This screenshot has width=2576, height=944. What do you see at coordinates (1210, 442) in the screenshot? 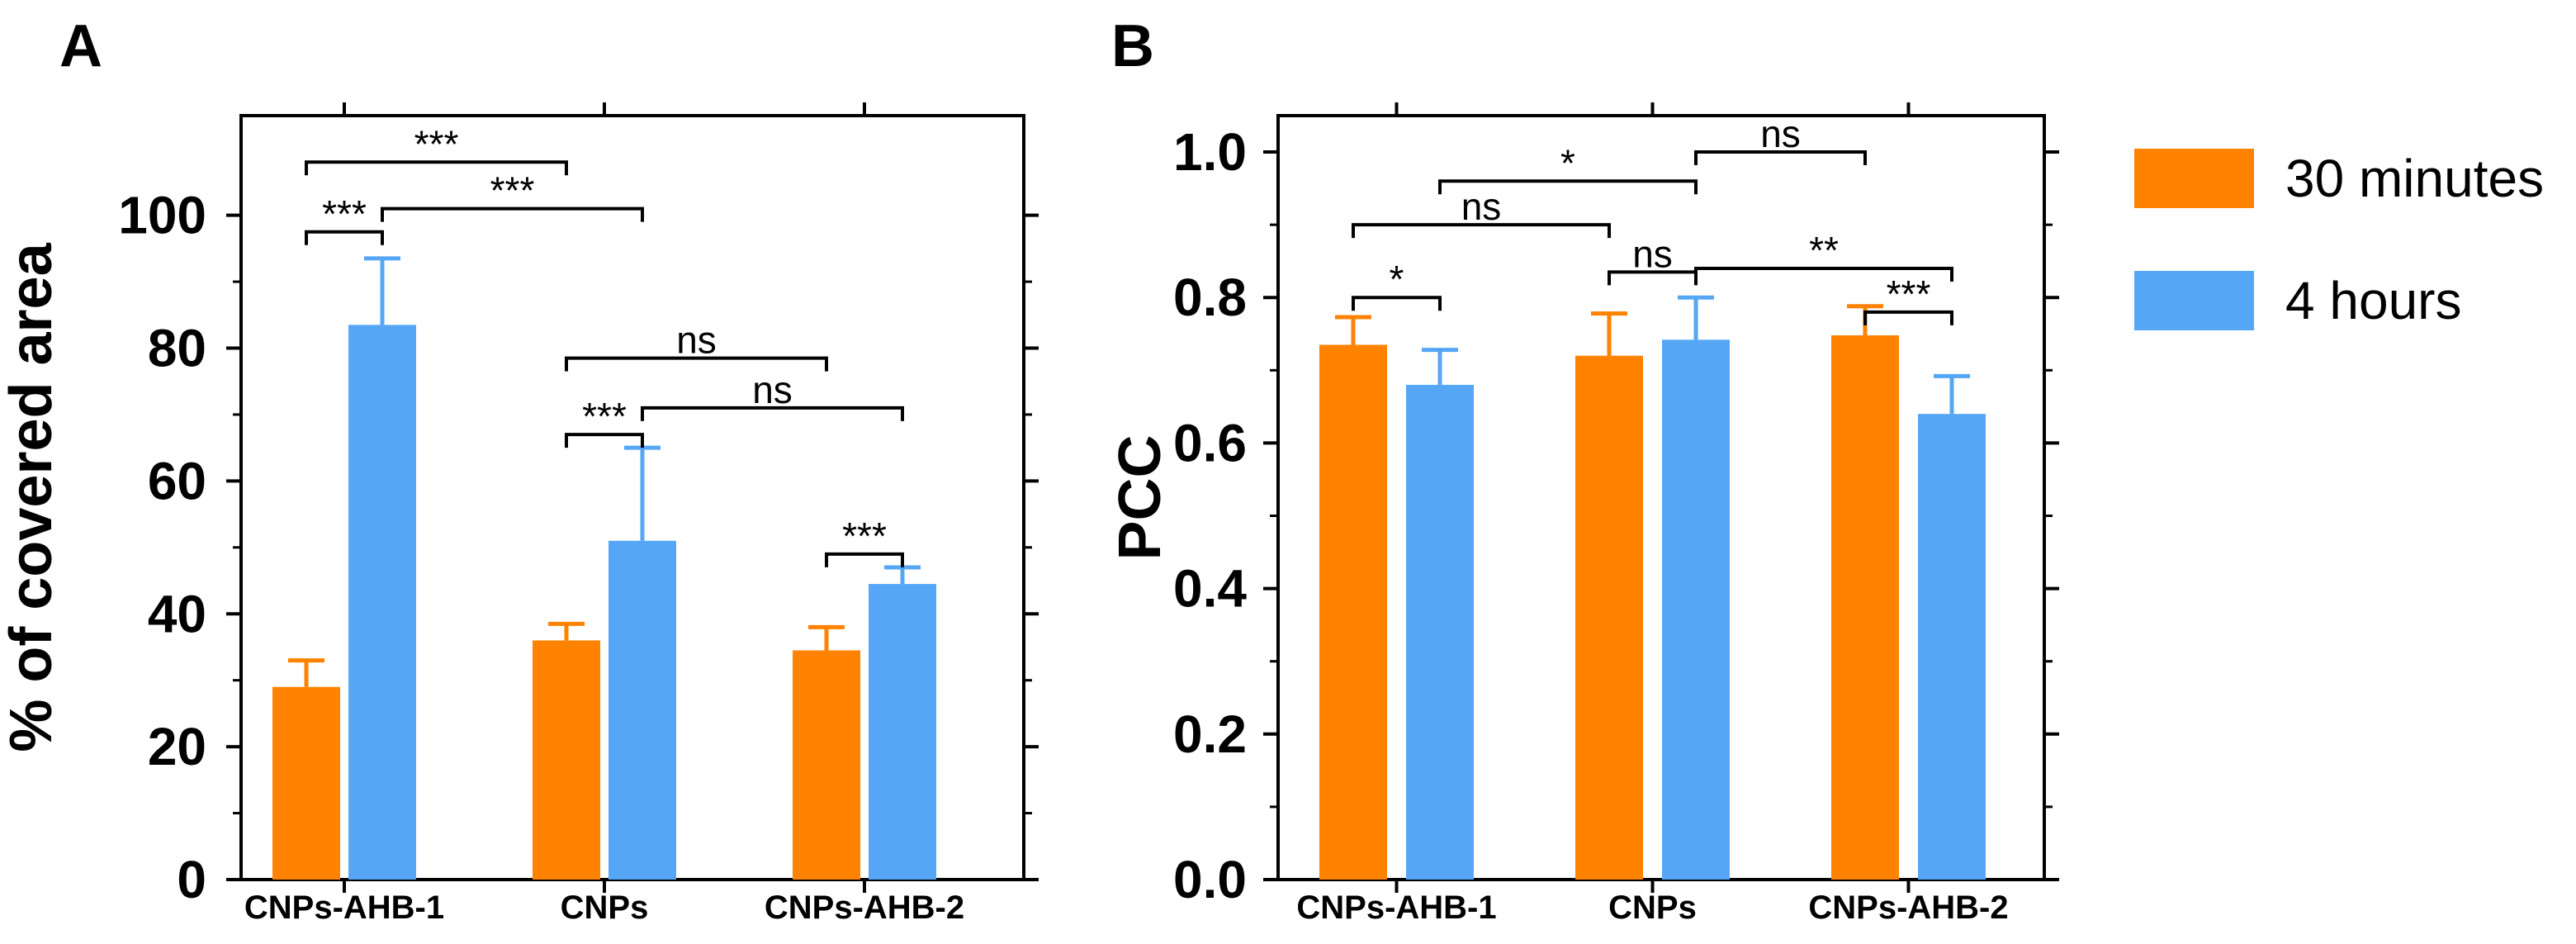
I see `ytick-label: 0.6` at bounding box center [1210, 442].